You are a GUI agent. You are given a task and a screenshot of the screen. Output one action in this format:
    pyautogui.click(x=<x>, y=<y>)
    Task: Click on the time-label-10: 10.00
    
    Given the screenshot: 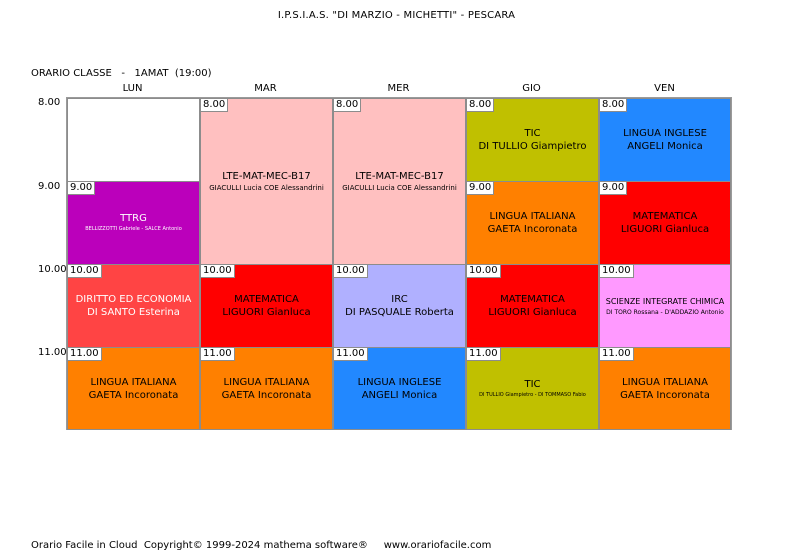 What is the action you would take?
    pyautogui.click(x=52, y=269)
    